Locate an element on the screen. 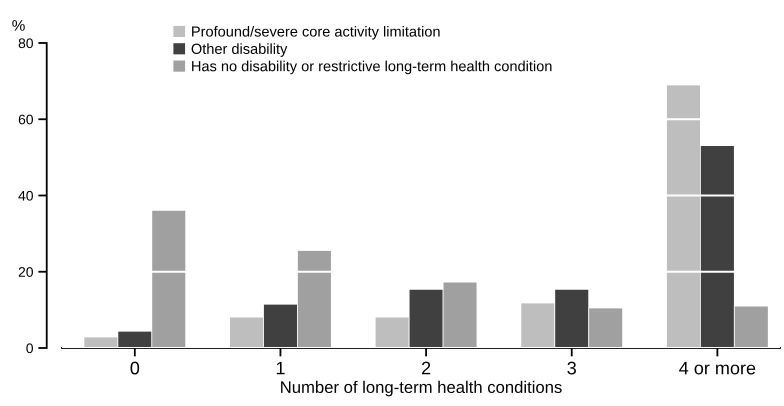  x-tick-label: 1 is located at coordinates (280, 368).